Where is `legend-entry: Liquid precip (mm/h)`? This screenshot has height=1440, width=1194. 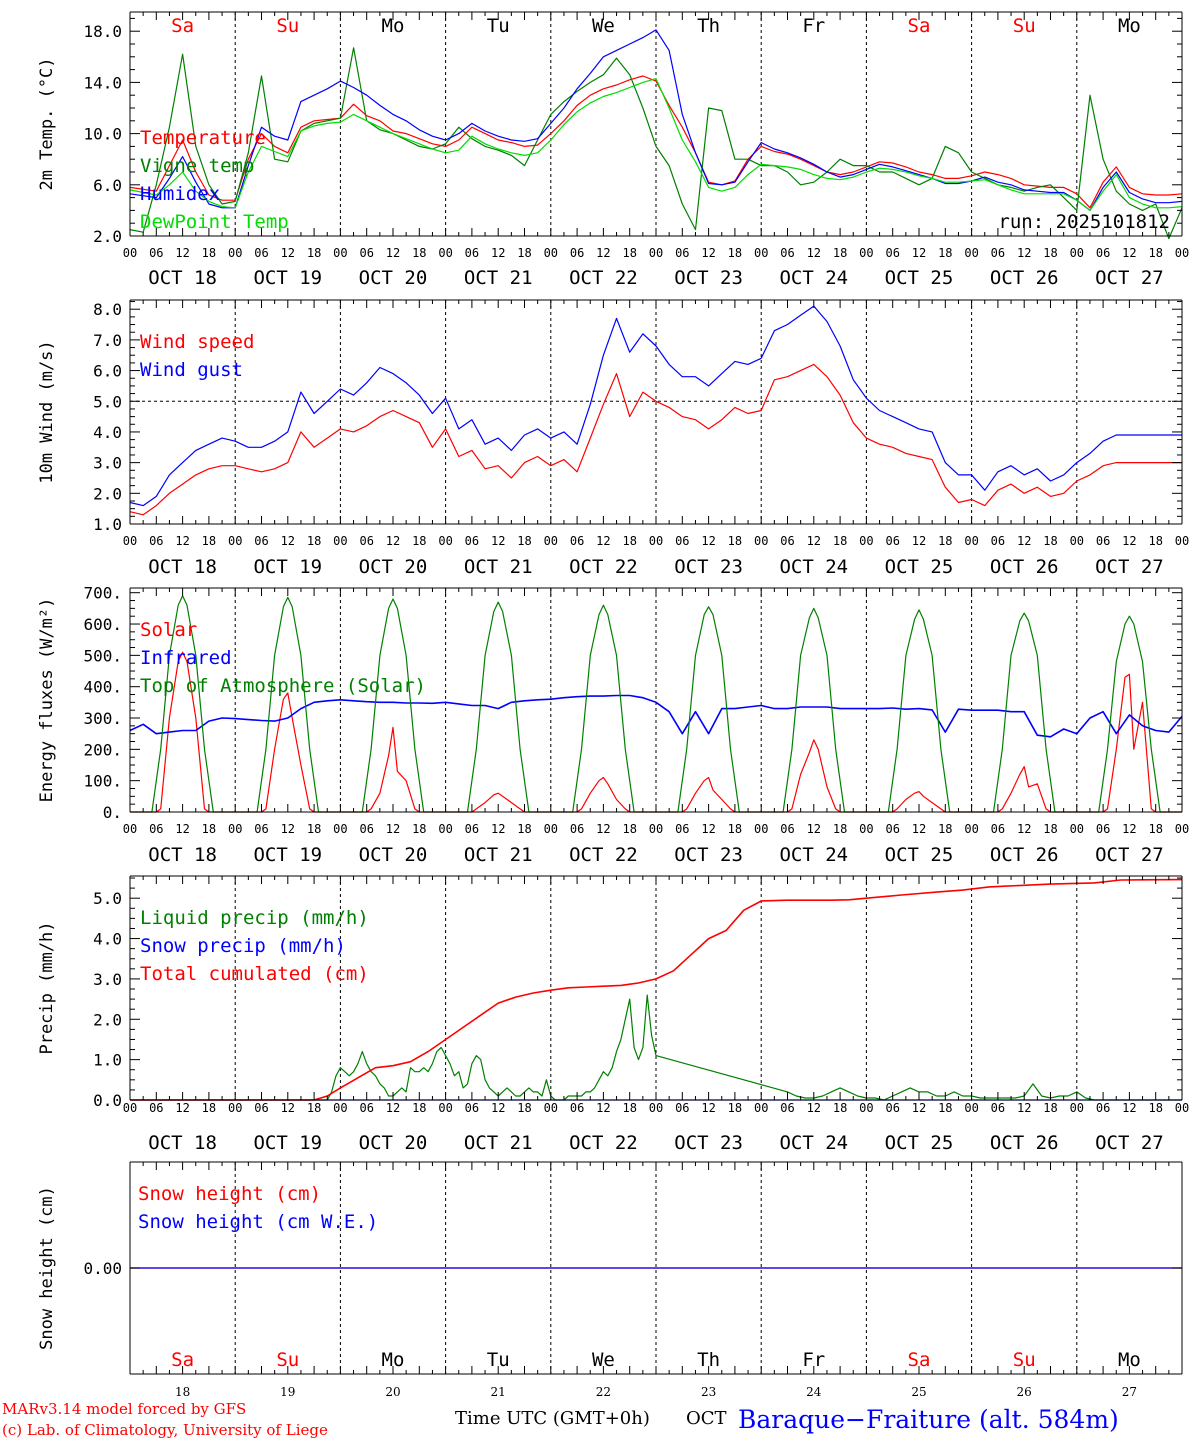
legend-entry: Liquid precip (mm/h) is located at coordinates (254, 918).